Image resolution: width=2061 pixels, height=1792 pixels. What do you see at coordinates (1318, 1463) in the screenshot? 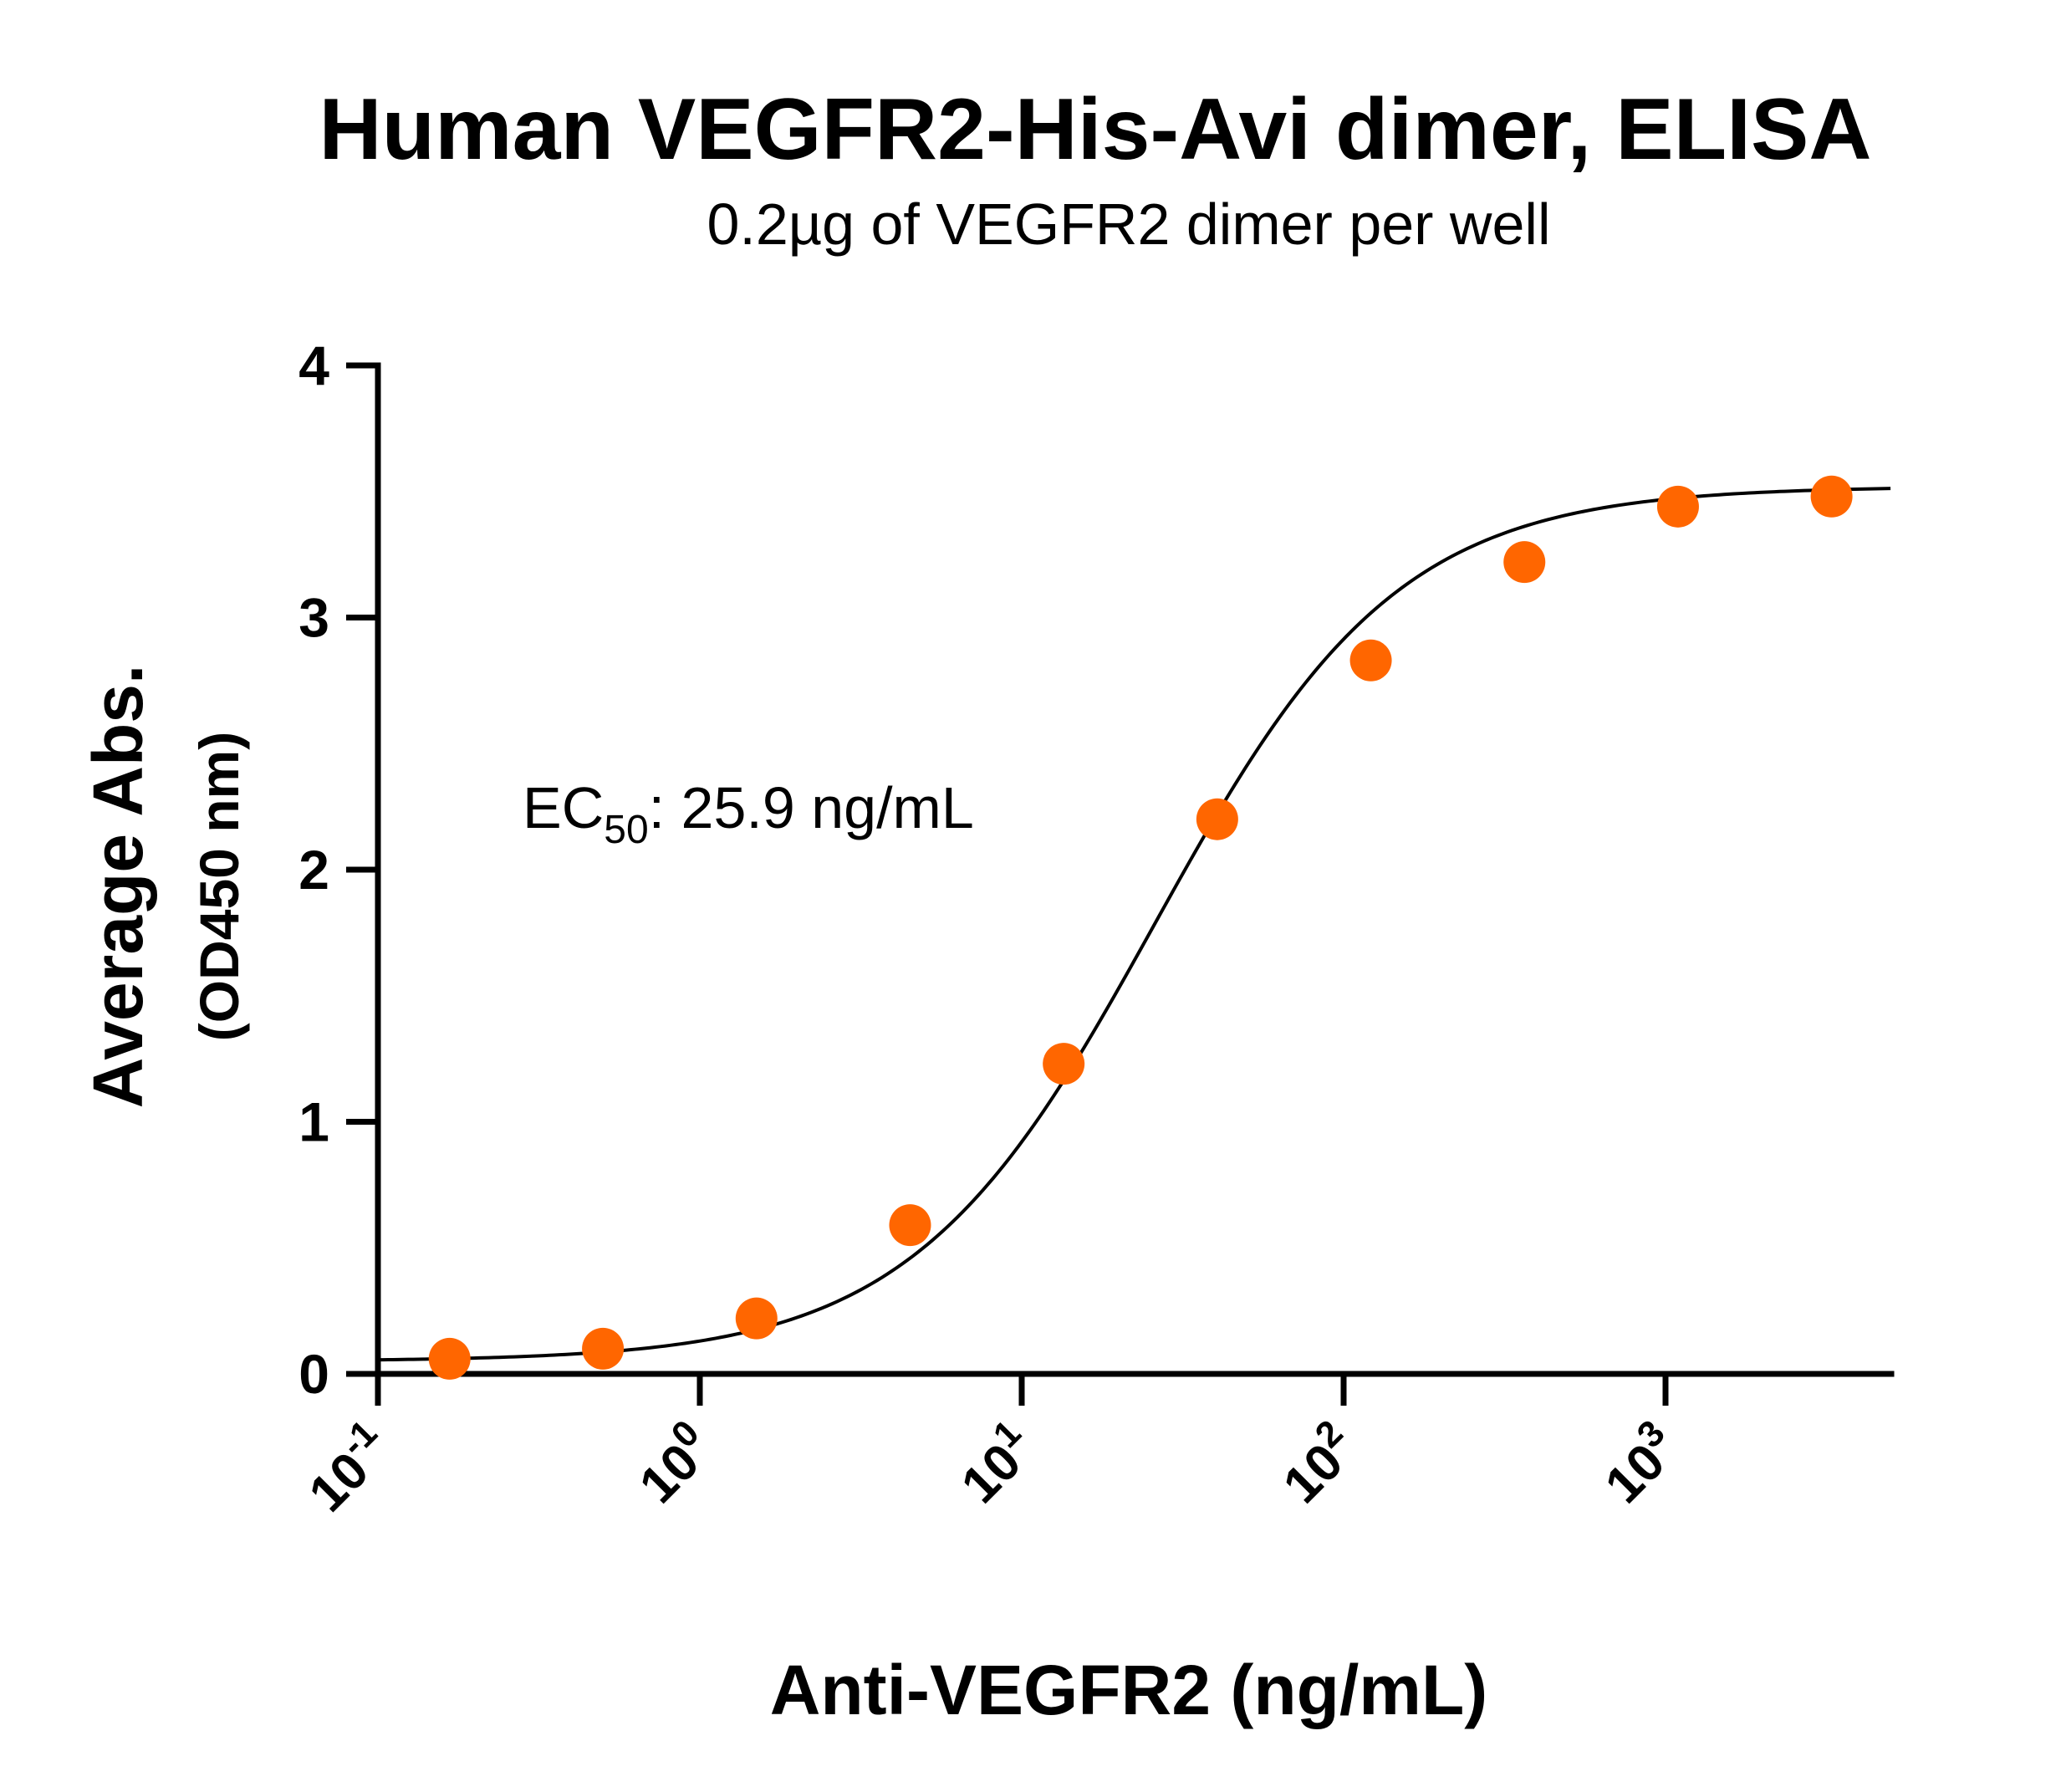
I see `x-tick-label: 10²` at bounding box center [1318, 1463].